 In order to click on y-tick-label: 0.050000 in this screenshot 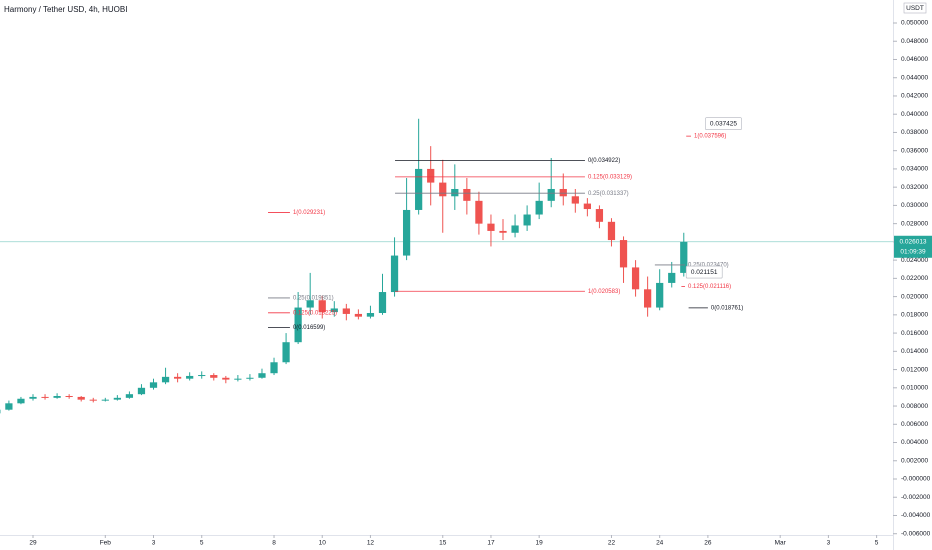, I will do `click(914, 23)`.